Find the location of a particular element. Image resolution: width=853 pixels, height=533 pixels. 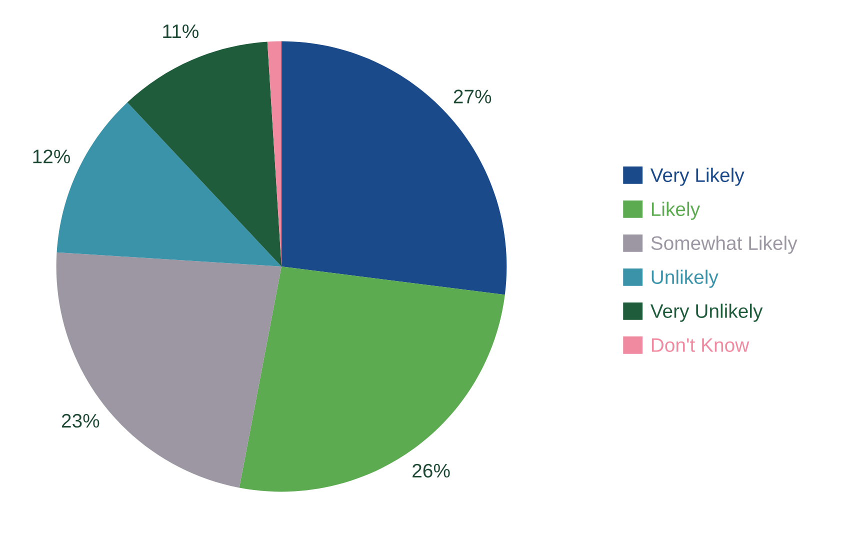

legend-label: Don't Know is located at coordinates (701, 345).